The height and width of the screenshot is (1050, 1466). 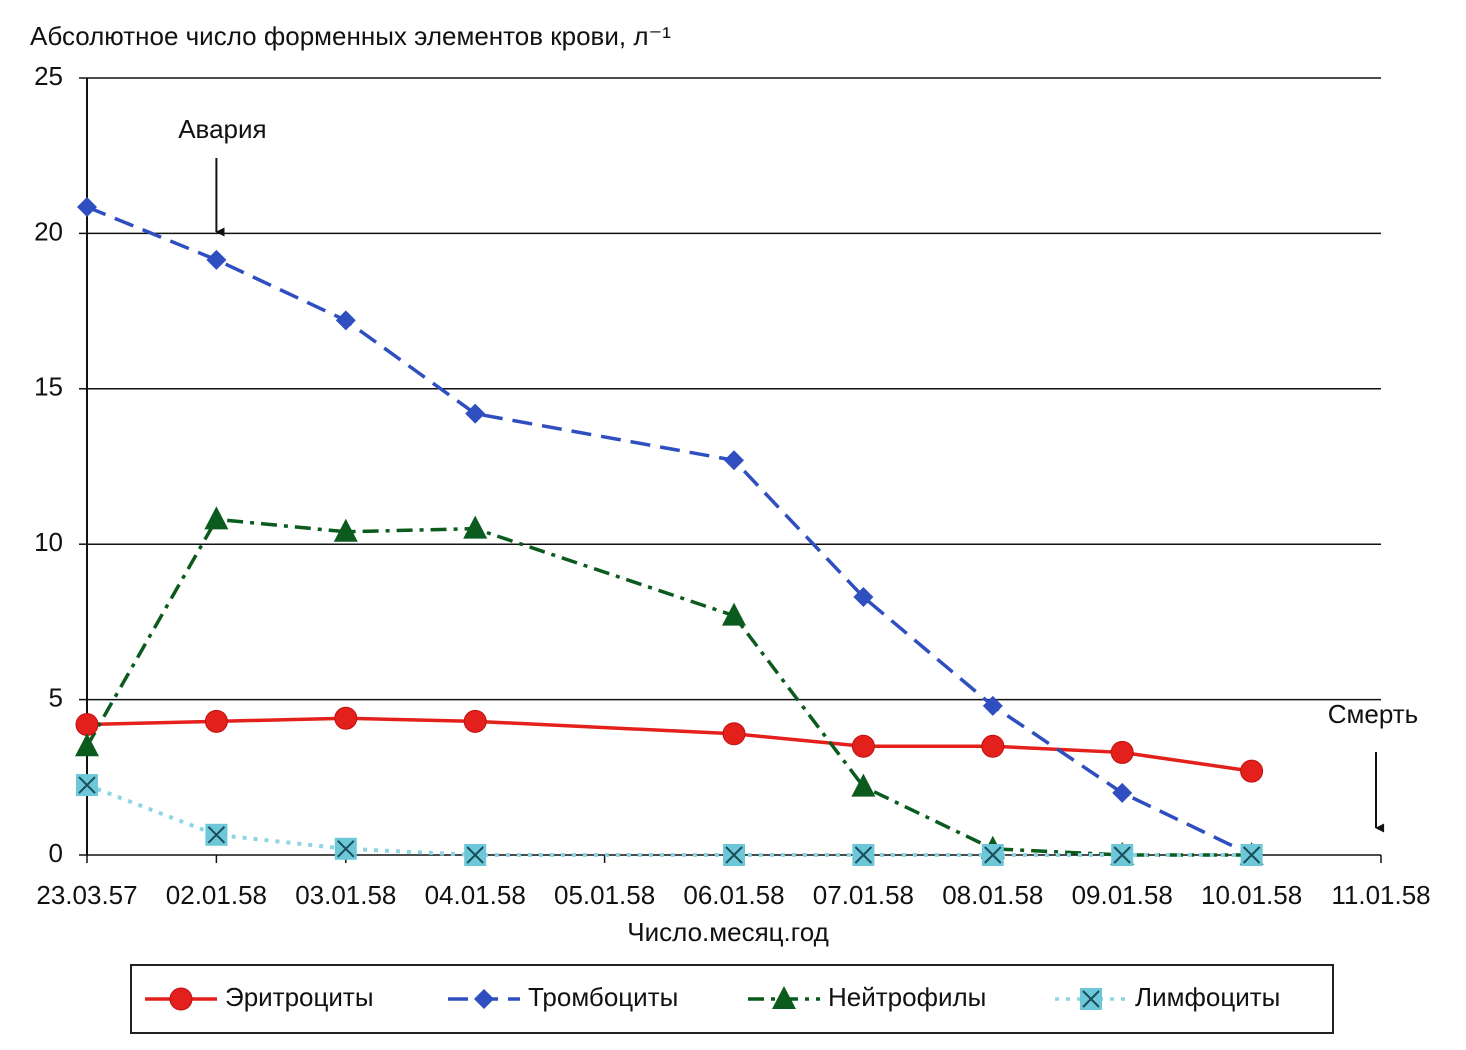 I want to click on x-tick-label: 04.01.58, so click(x=475, y=895).